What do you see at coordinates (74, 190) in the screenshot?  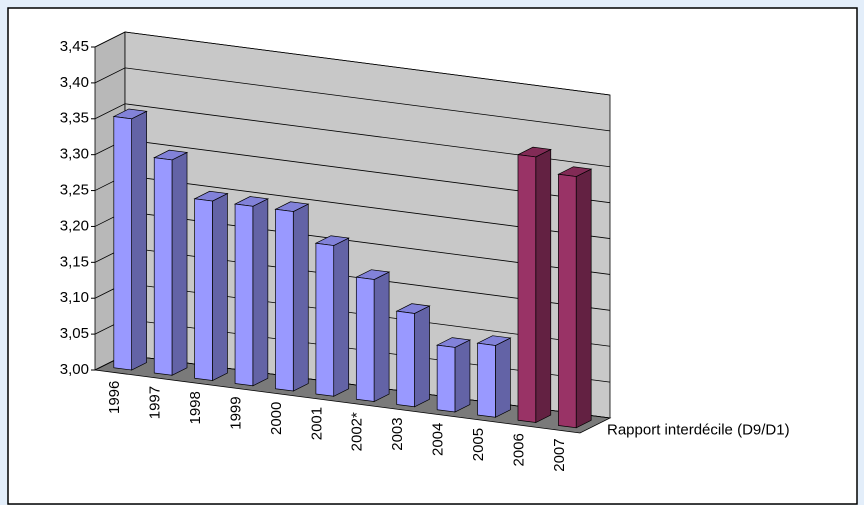 I see `y-tick-label: 3,25` at bounding box center [74, 190].